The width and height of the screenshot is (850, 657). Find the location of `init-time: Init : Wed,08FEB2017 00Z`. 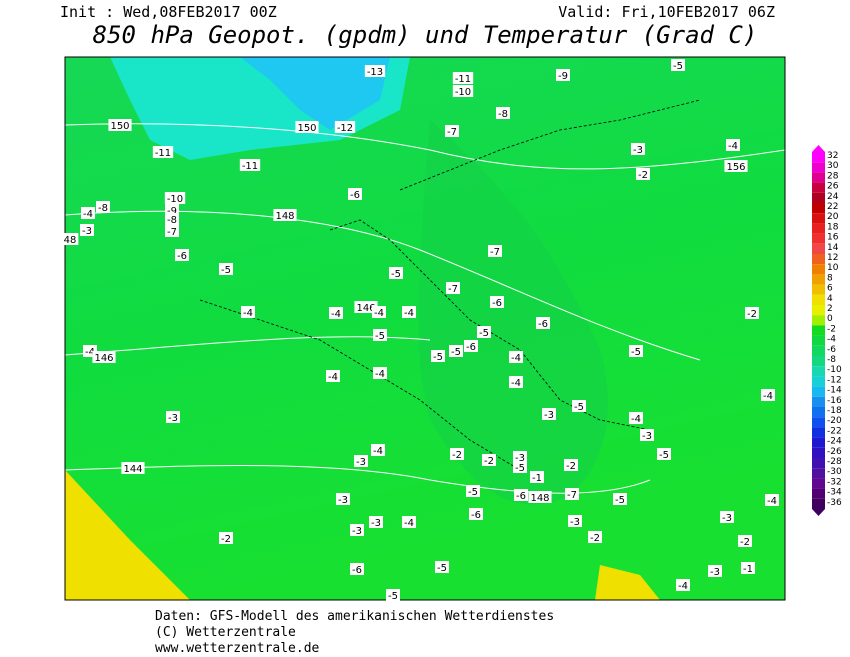

init-time: Init : Wed,08FEB2017 00Z is located at coordinates (168, 12).